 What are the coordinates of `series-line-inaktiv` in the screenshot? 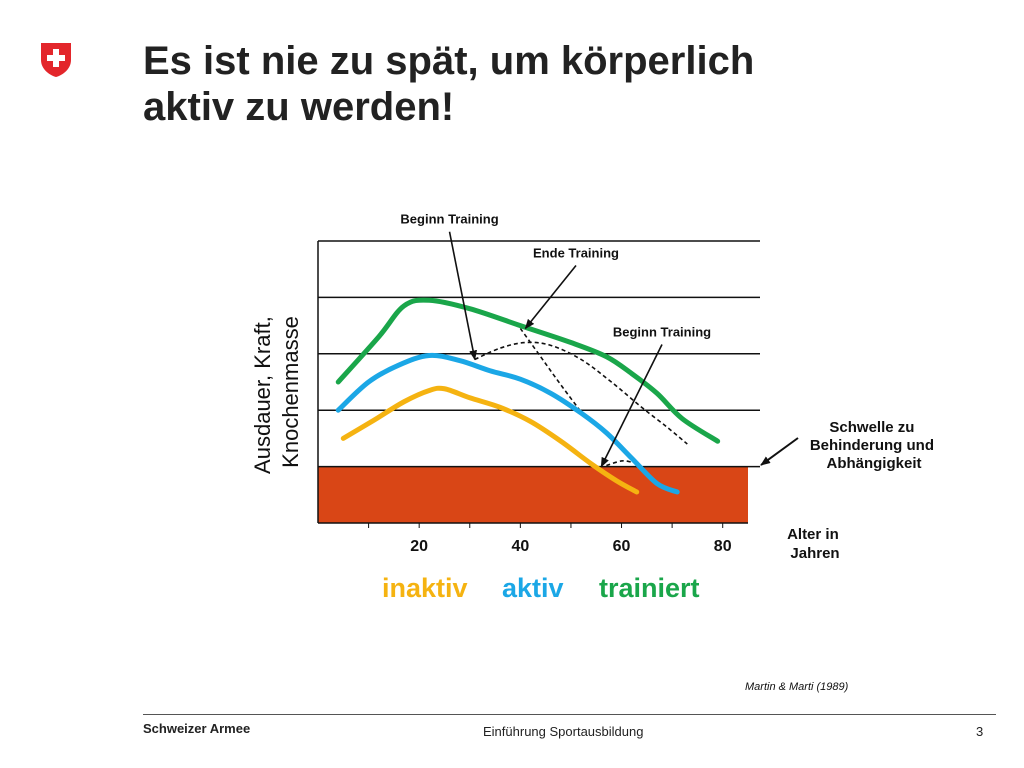 It's located at (490, 440).